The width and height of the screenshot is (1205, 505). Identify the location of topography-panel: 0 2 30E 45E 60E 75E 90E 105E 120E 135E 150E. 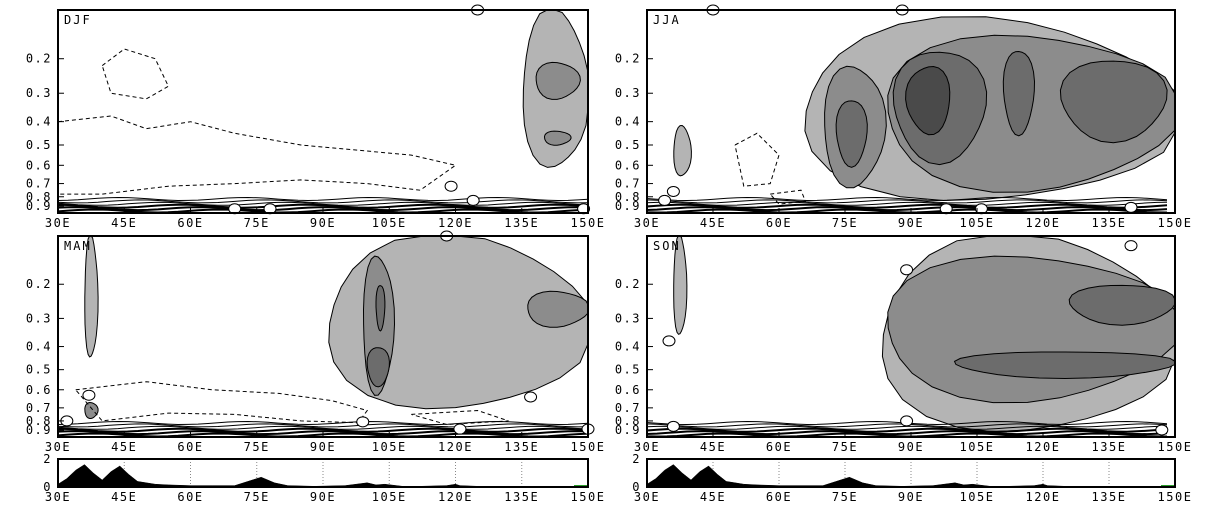
(912, 478).